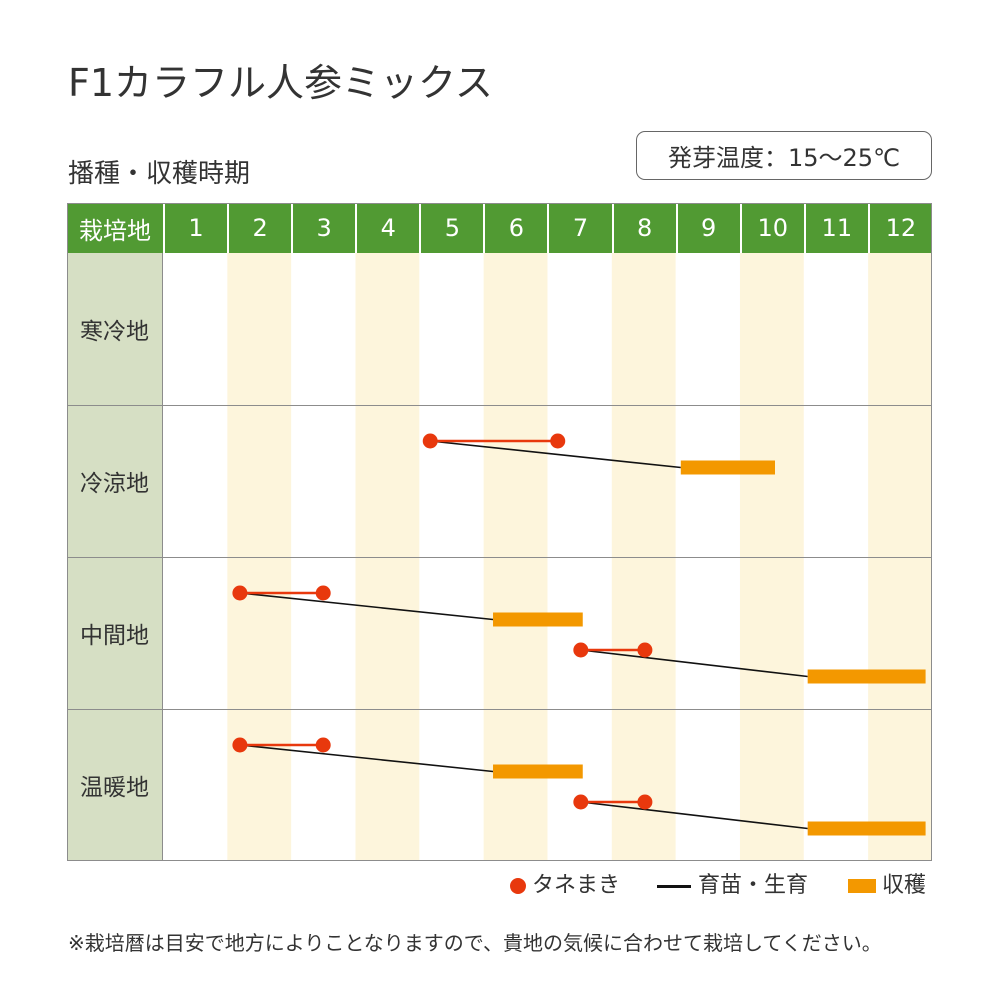 The width and height of the screenshot is (1000, 1000). What do you see at coordinates (114, 484) in the screenshot?
I see `region-label-cool: 冷涼地` at bounding box center [114, 484].